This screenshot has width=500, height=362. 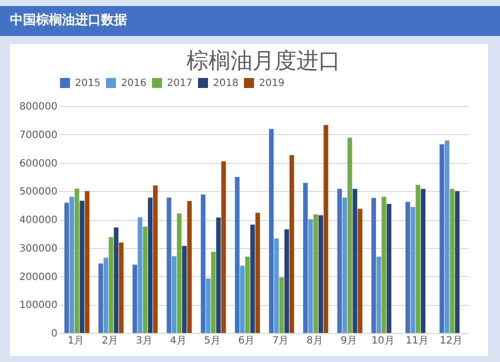 What do you see at coordinates (54, 334) in the screenshot?
I see `y-tick-label: 0` at bounding box center [54, 334].